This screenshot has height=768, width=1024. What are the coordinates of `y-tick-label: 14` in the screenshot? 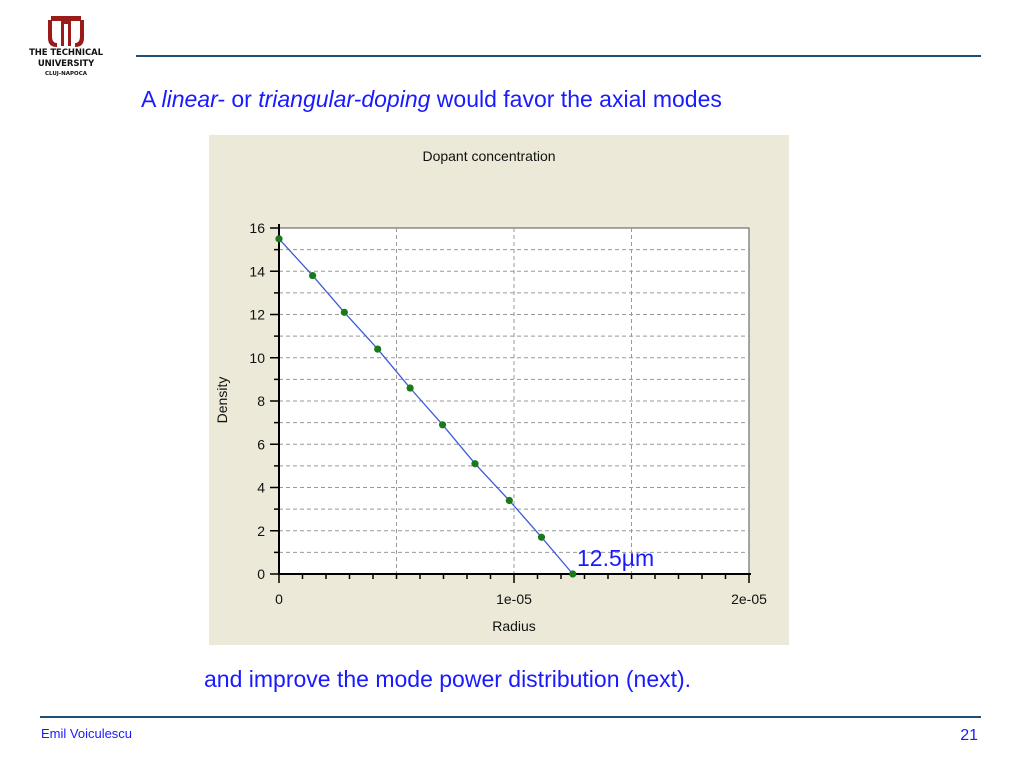 It's located at (257, 271).